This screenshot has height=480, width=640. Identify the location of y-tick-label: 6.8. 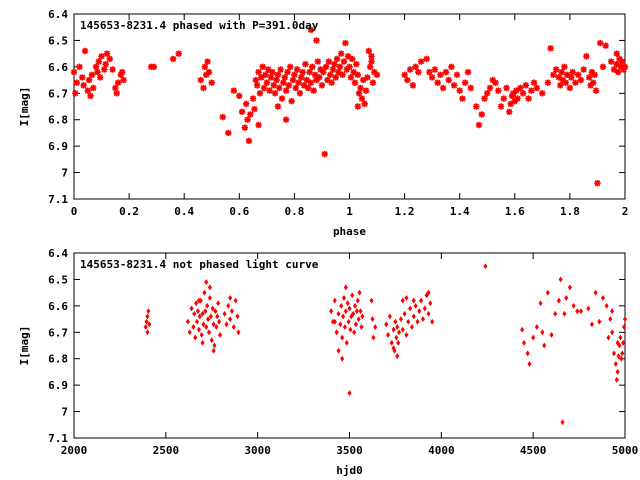
(58, 359).